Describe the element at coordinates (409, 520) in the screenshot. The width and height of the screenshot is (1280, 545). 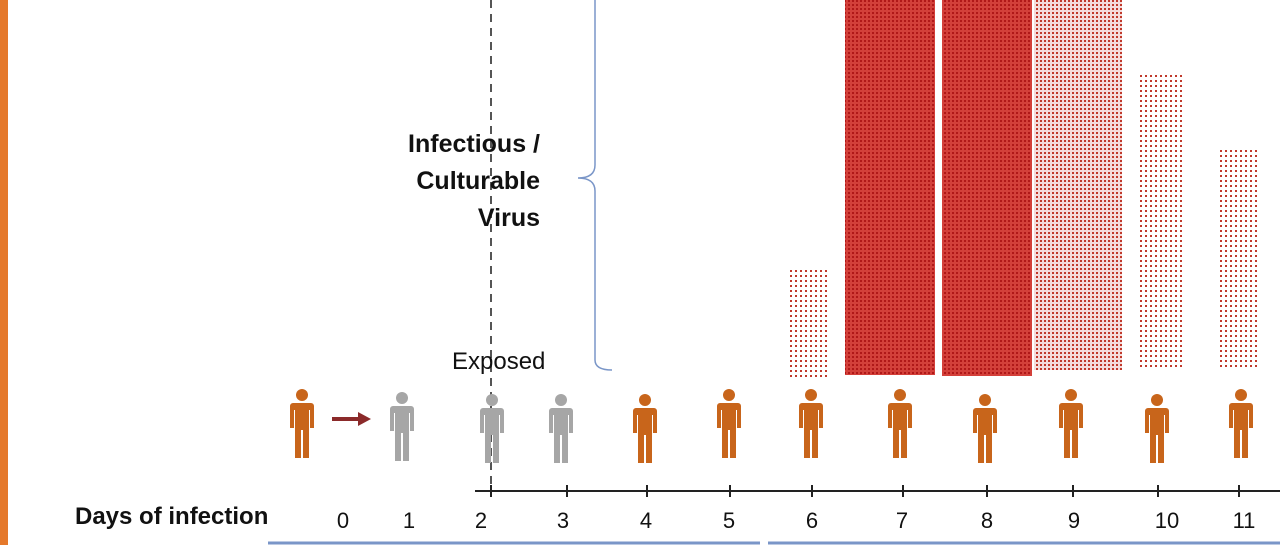
I see `day-label: 1` at that location.